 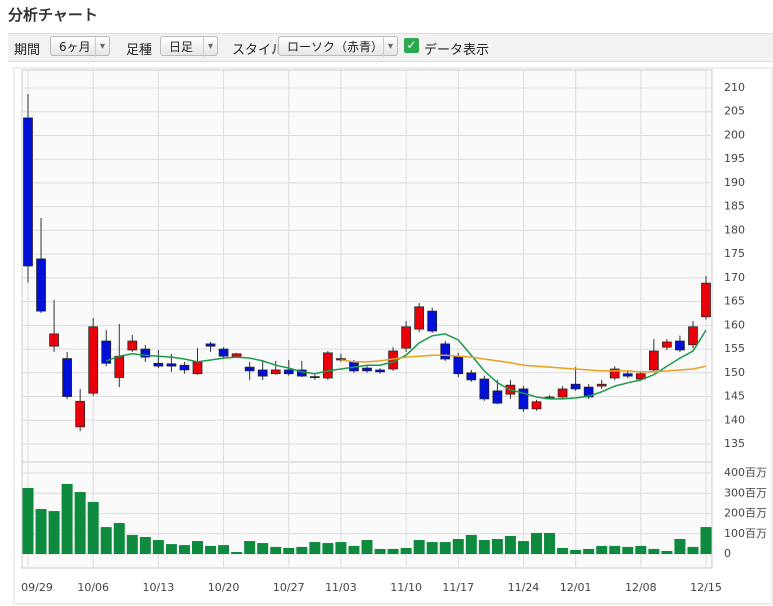 What do you see at coordinates (734, 396) in the screenshot?
I see `y-tick-label: 145` at bounding box center [734, 396].